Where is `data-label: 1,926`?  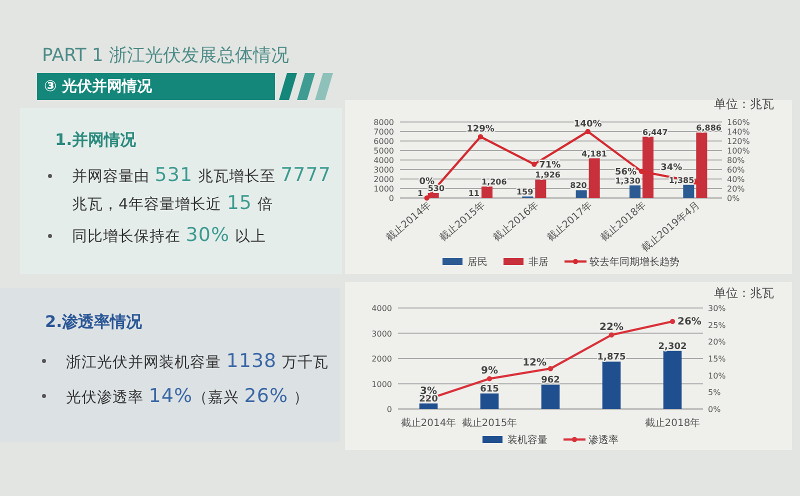
data-label: 1,926 is located at coordinates (548, 175).